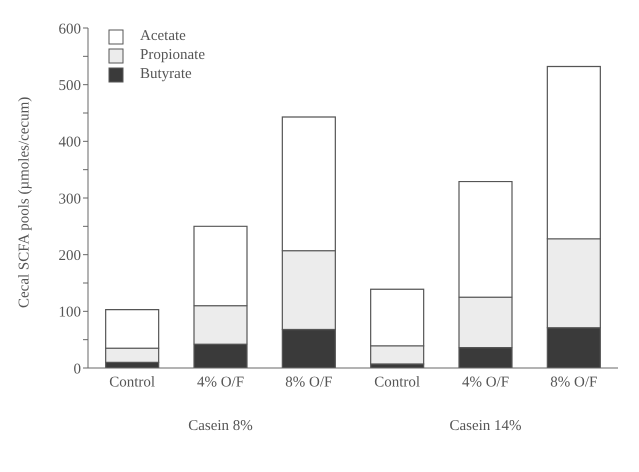  What do you see at coordinates (166, 74) in the screenshot?
I see `legend-label: Butyrate` at bounding box center [166, 74].